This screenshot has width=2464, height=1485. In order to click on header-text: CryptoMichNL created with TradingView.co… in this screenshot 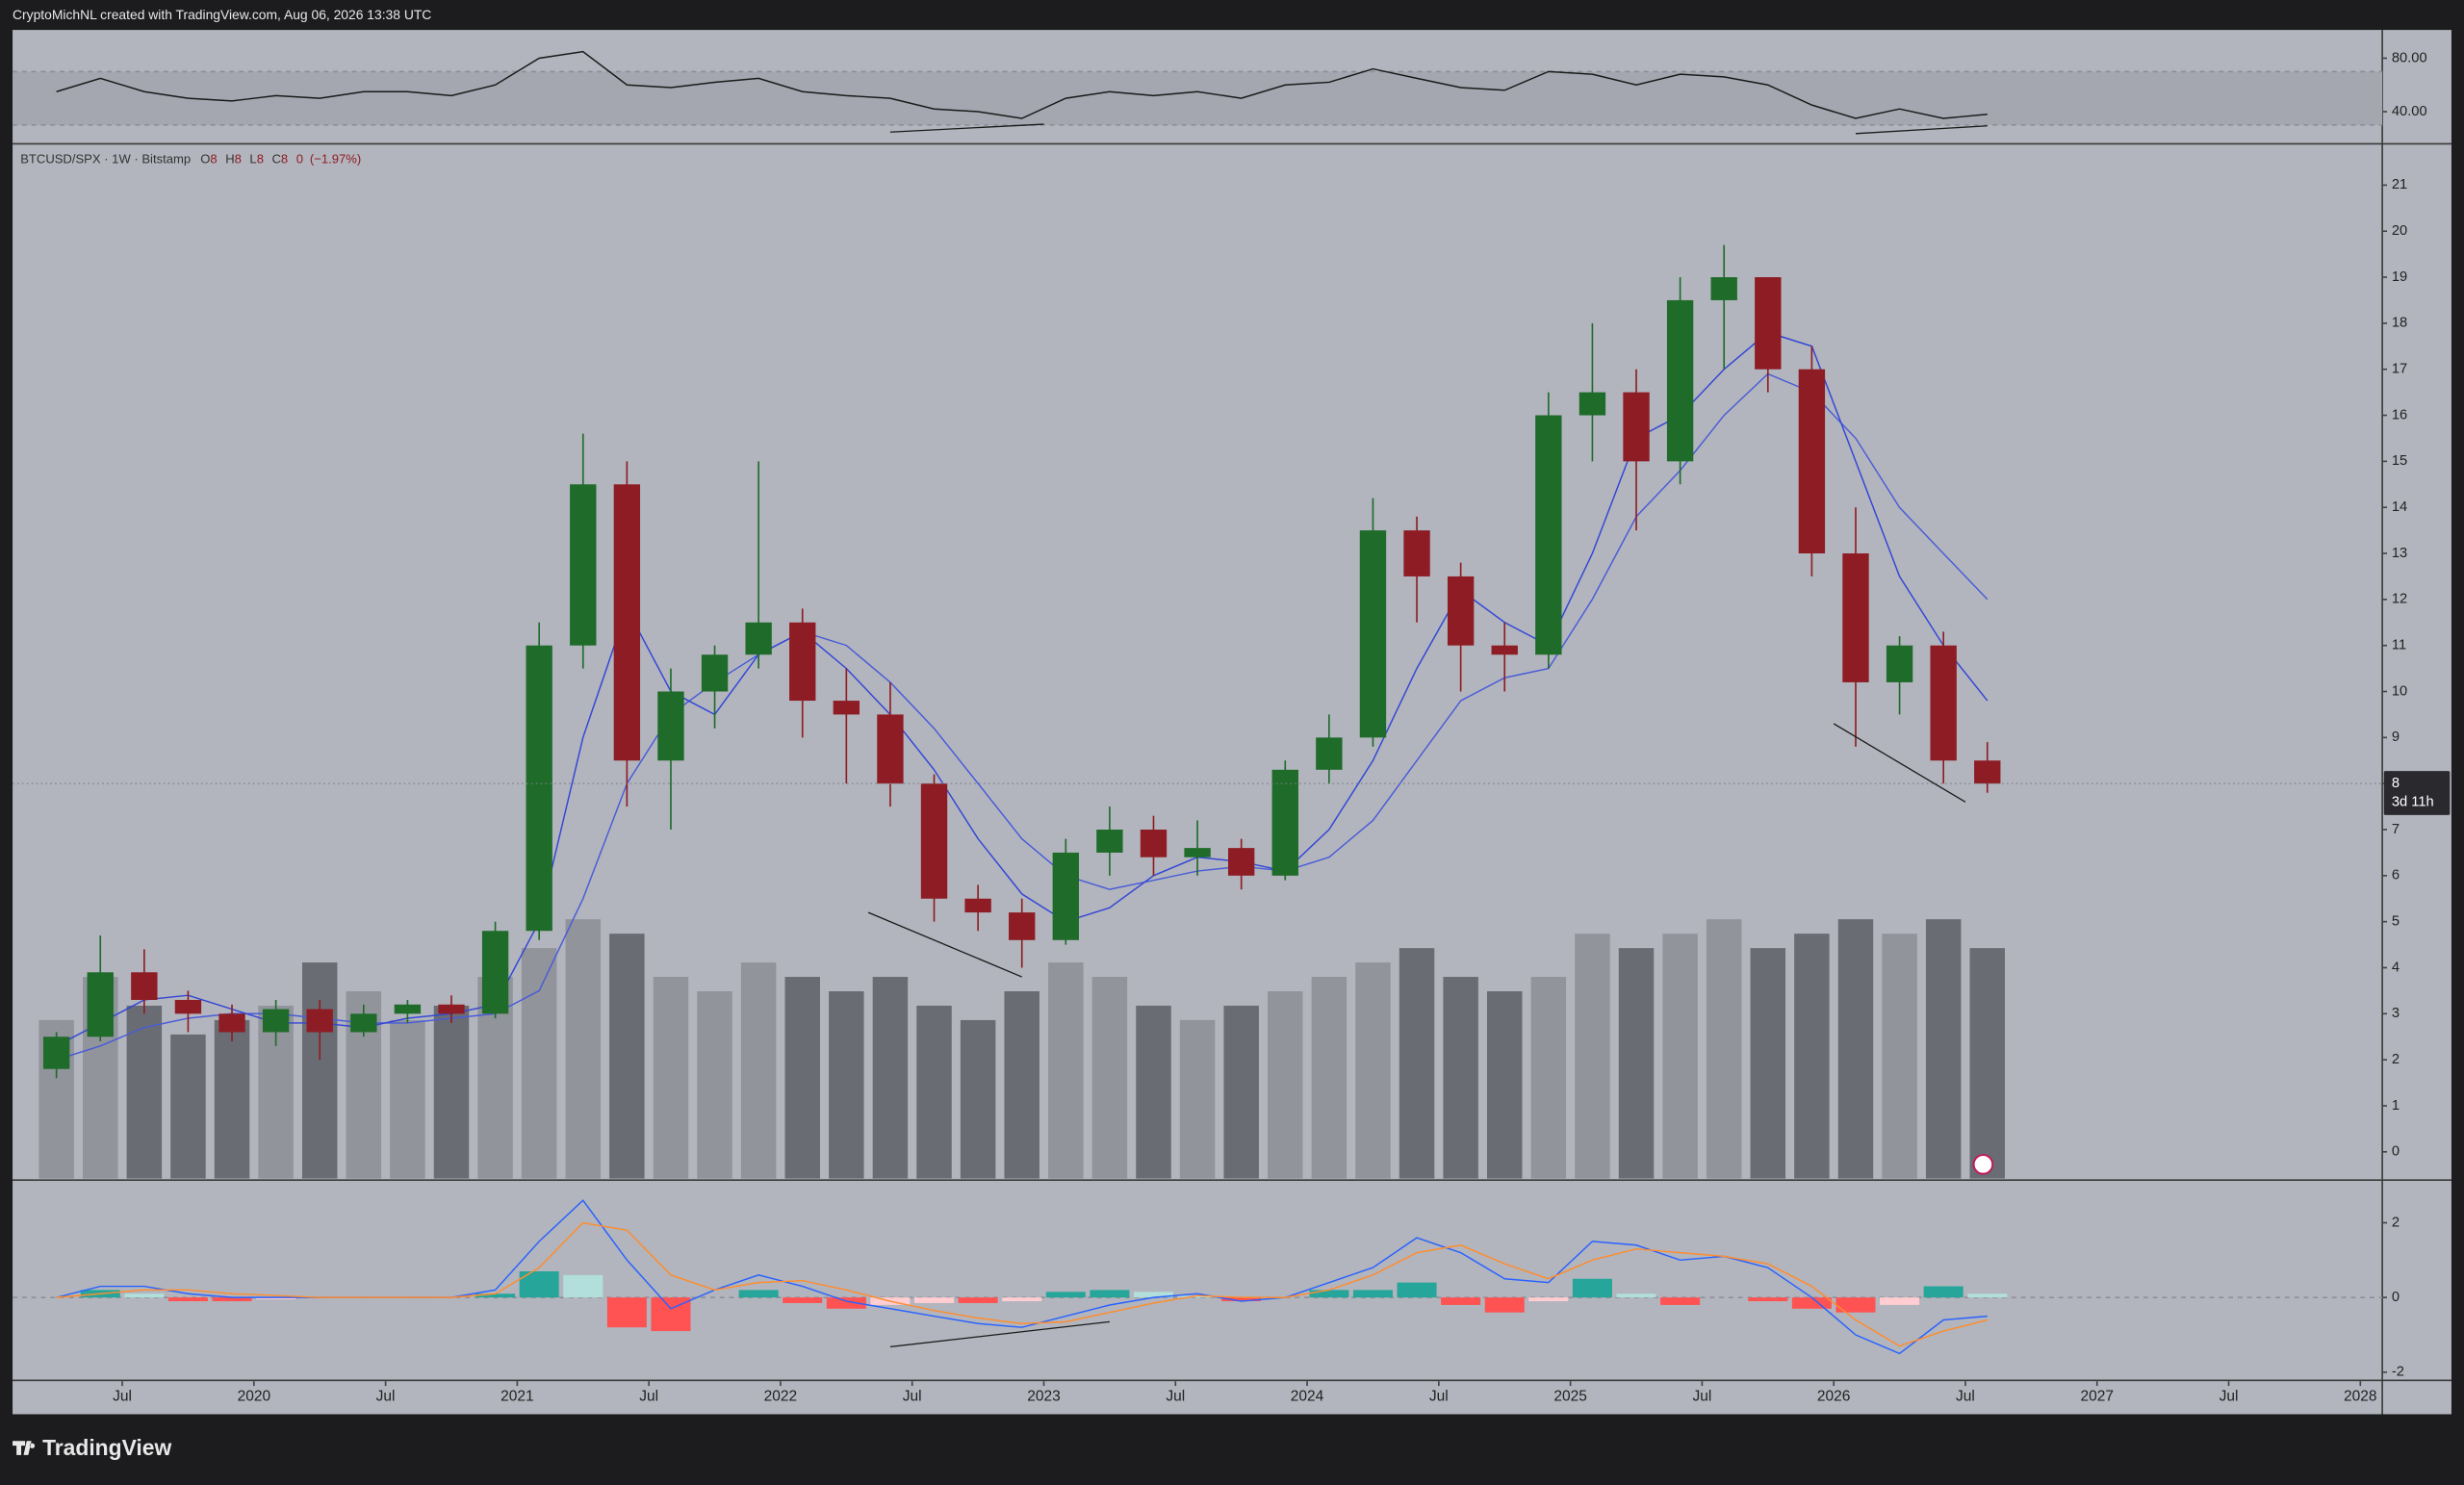, I will do `click(222, 14)`.